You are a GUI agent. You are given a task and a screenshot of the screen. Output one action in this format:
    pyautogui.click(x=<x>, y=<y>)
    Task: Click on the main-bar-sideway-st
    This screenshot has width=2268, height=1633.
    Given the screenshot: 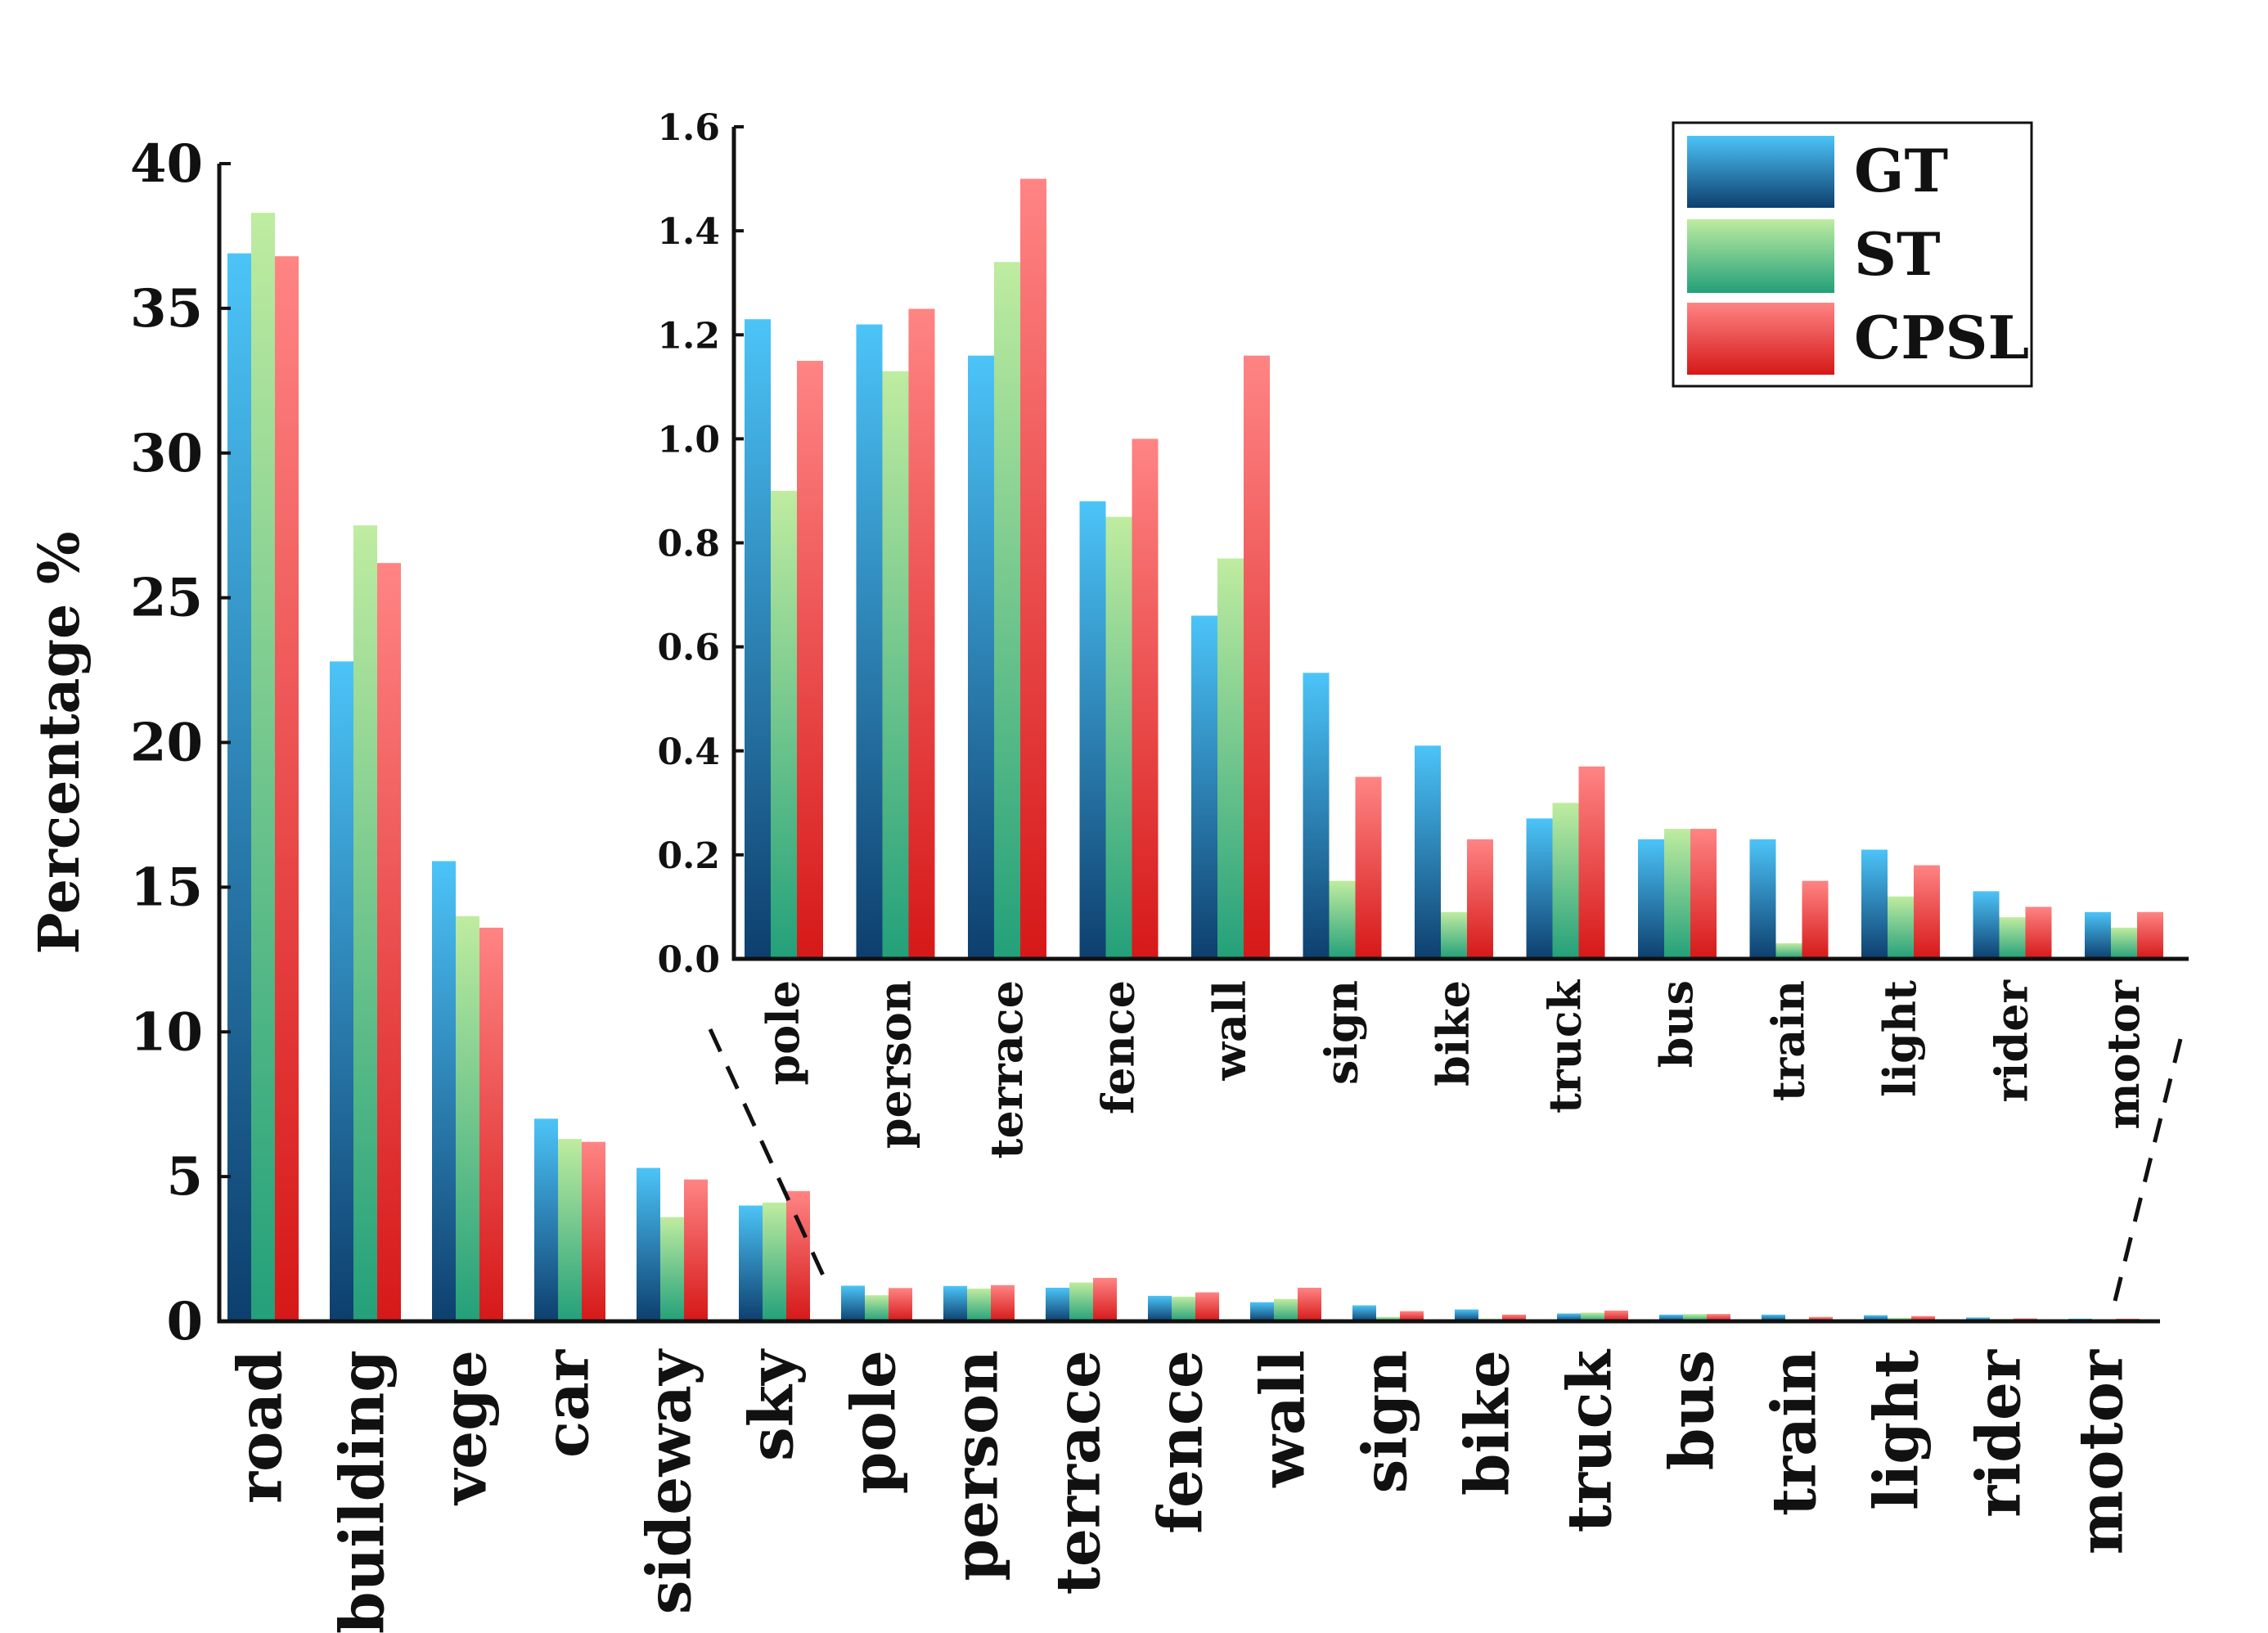 What is the action you would take?
    pyautogui.click(x=672, y=1269)
    